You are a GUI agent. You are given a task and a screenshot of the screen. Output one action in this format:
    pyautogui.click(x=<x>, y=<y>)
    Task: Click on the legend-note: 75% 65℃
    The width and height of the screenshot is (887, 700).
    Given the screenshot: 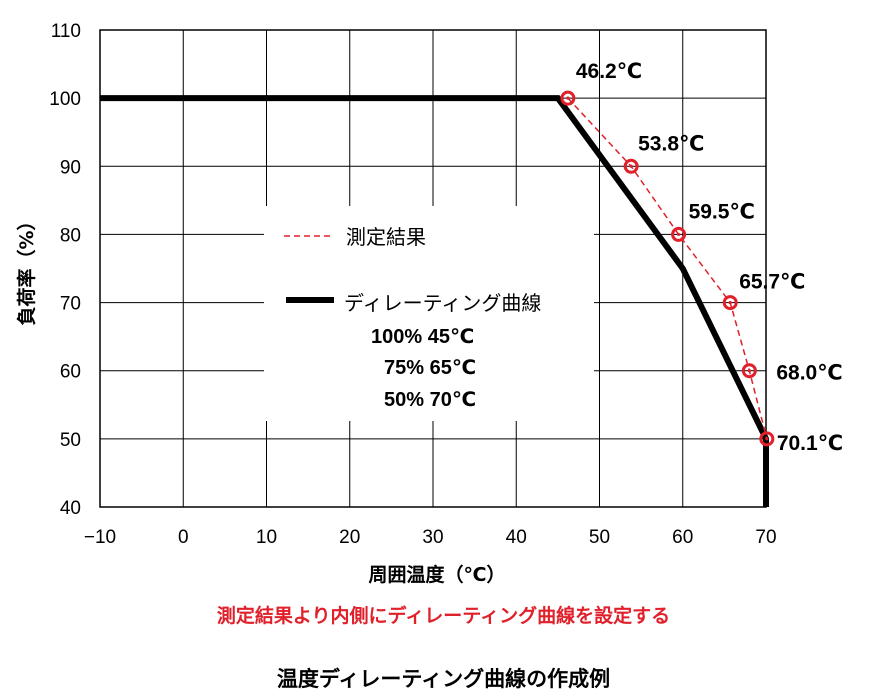 What is the action you would take?
    pyautogui.click(x=430, y=368)
    